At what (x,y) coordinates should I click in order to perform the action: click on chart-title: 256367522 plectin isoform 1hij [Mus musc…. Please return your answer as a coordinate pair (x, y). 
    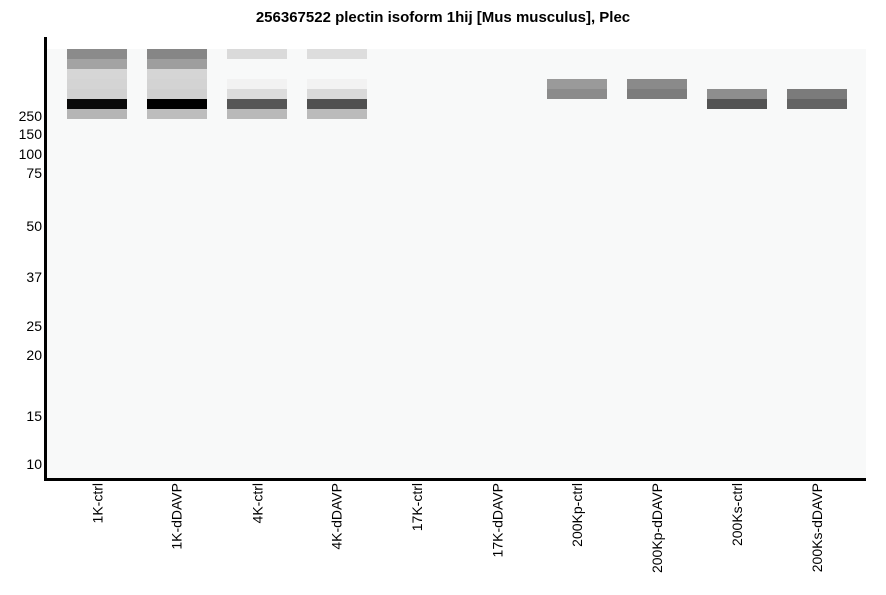
    Looking at the image, I should click on (443, 17).